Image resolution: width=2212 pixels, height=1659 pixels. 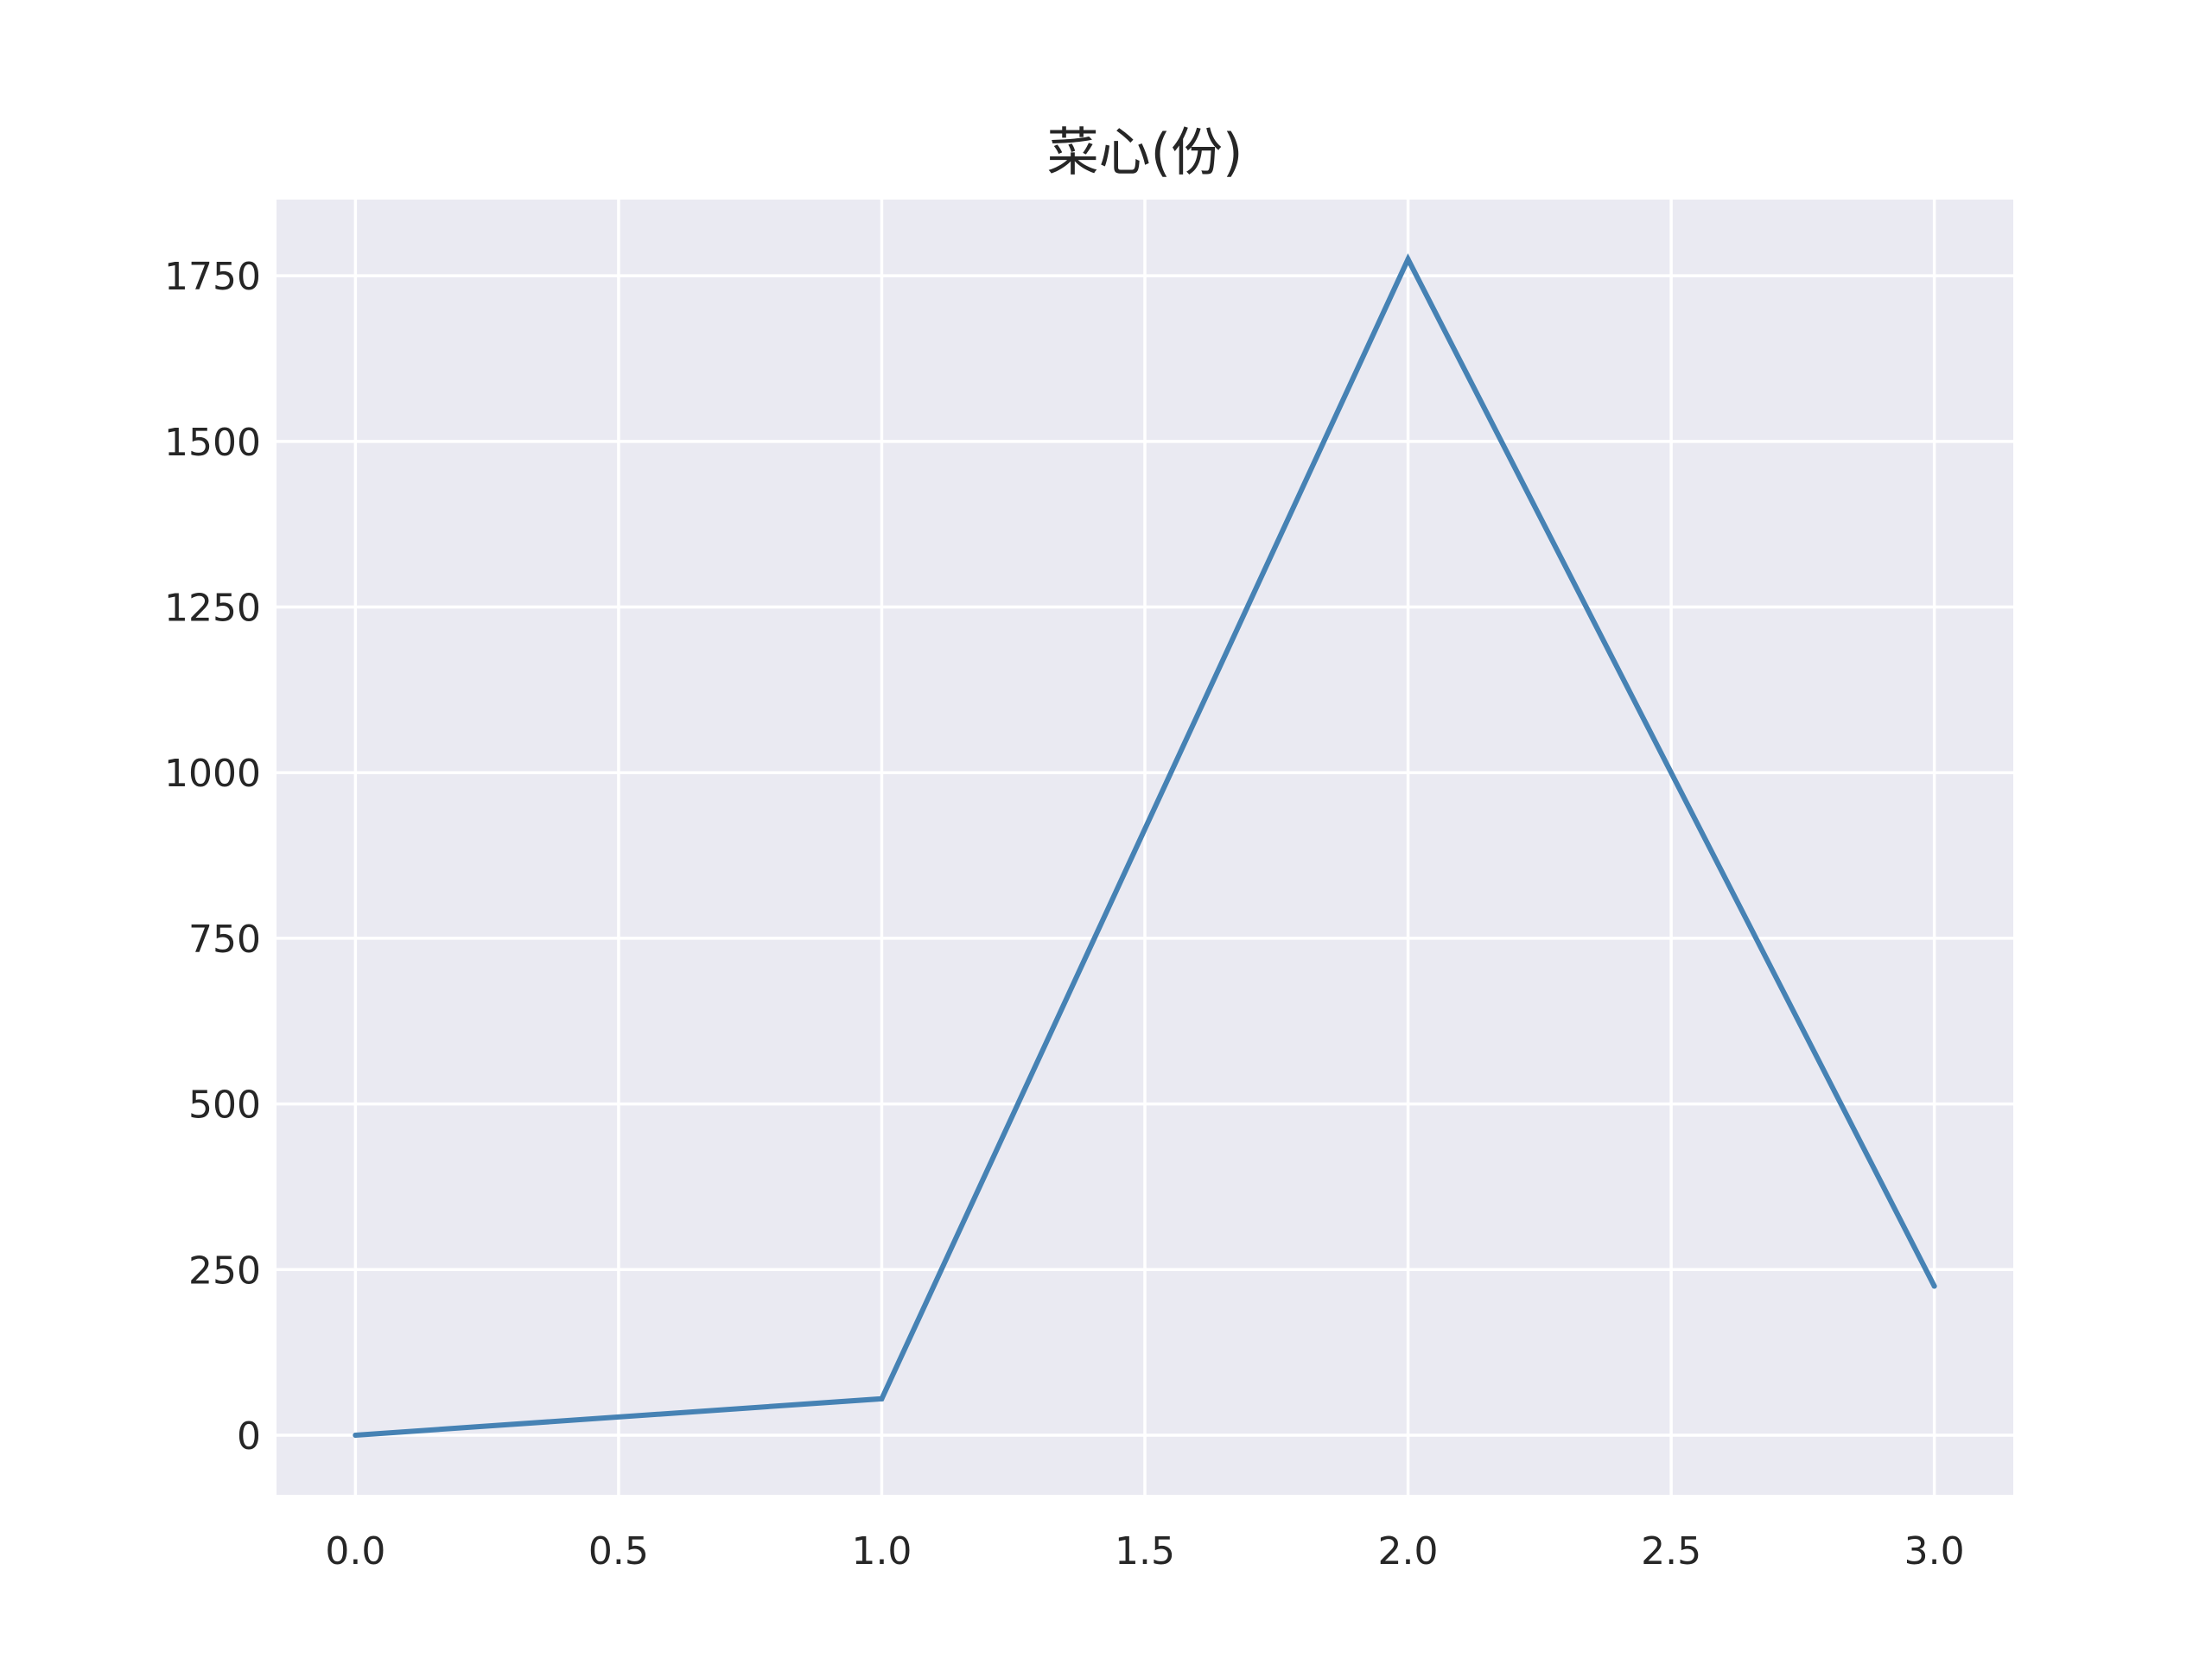 I want to click on x-tick-labels: 0.0 0.5 1.0 1.5 2.0 2.5 3.0, so click(x=1144, y=1551).